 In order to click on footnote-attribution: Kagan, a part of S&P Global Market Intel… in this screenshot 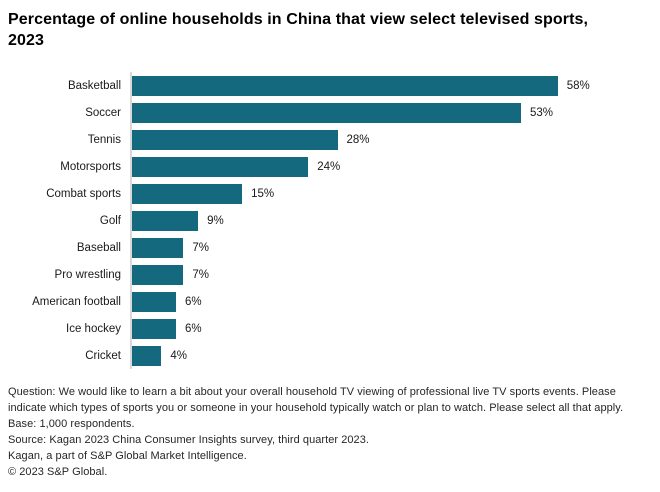, I will do `click(127, 456)`.